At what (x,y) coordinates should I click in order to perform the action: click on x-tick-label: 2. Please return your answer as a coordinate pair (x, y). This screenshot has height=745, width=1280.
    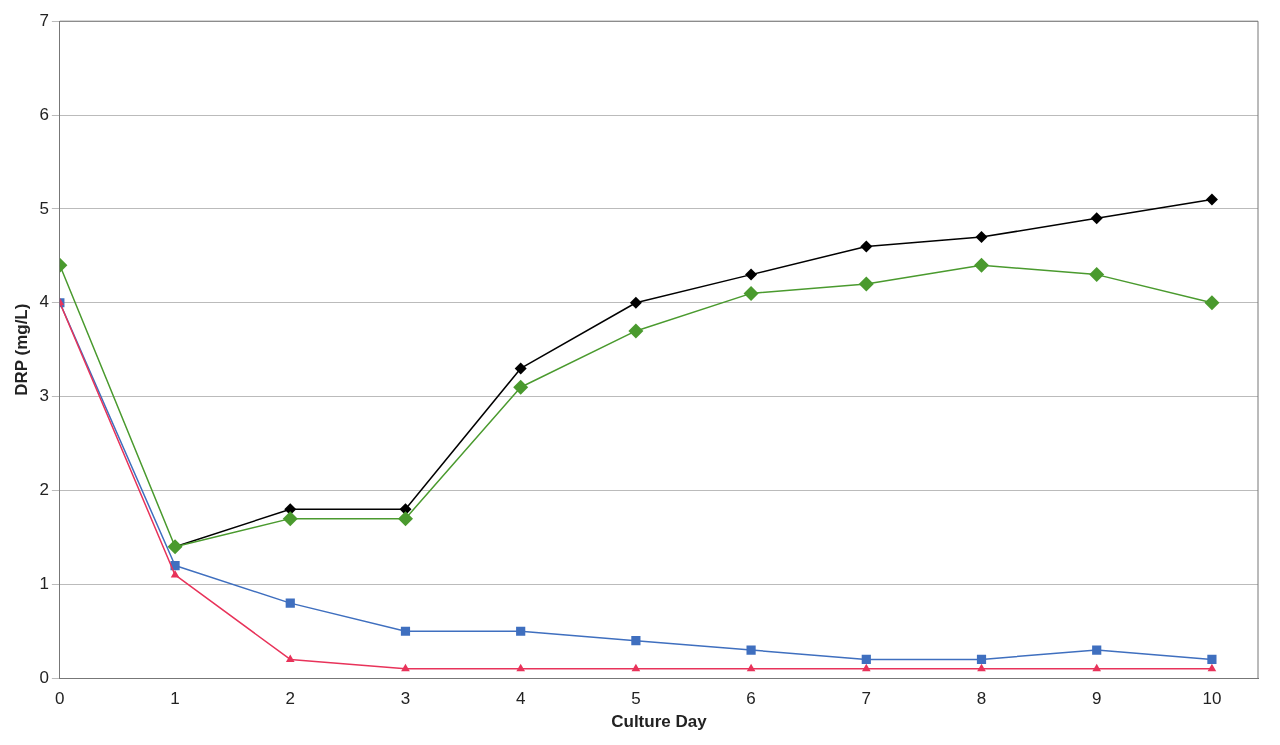
    Looking at the image, I should click on (290, 699).